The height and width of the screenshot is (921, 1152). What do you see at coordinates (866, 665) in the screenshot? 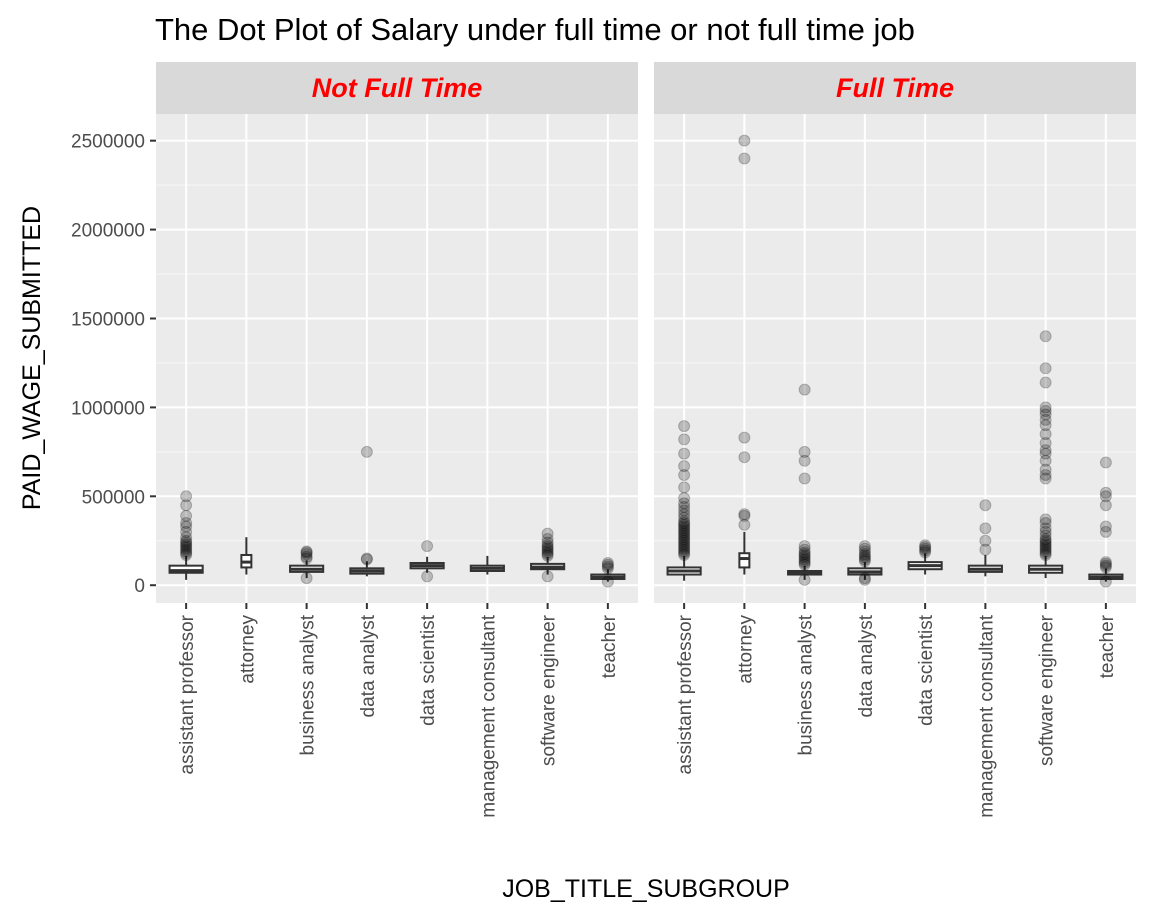
I see `x-tick-label: data analyst` at bounding box center [866, 665].